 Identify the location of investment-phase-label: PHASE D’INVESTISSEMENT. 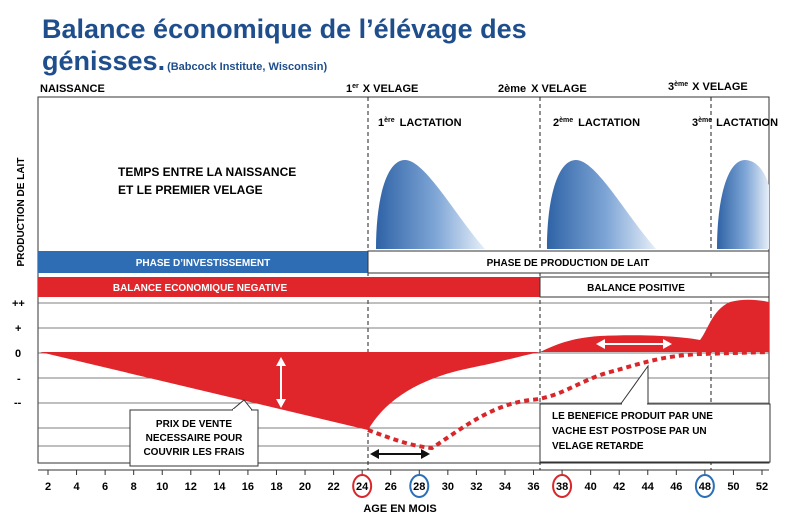
(203, 263).